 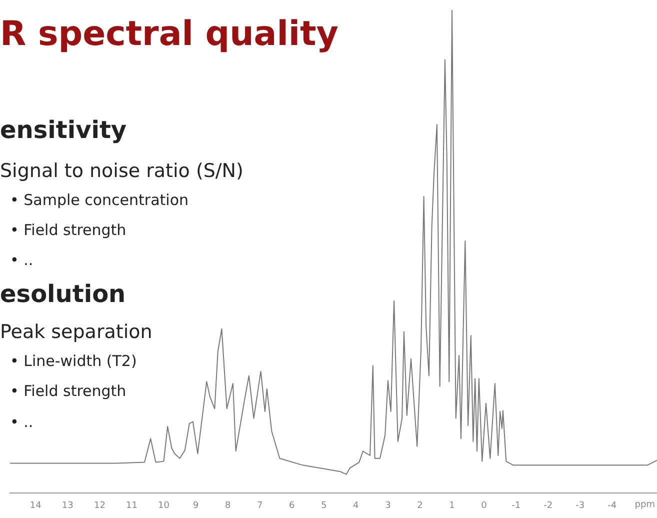 What do you see at coordinates (259, 505) in the screenshot?
I see `x-tick-label: 7` at bounding box center [259, 505].